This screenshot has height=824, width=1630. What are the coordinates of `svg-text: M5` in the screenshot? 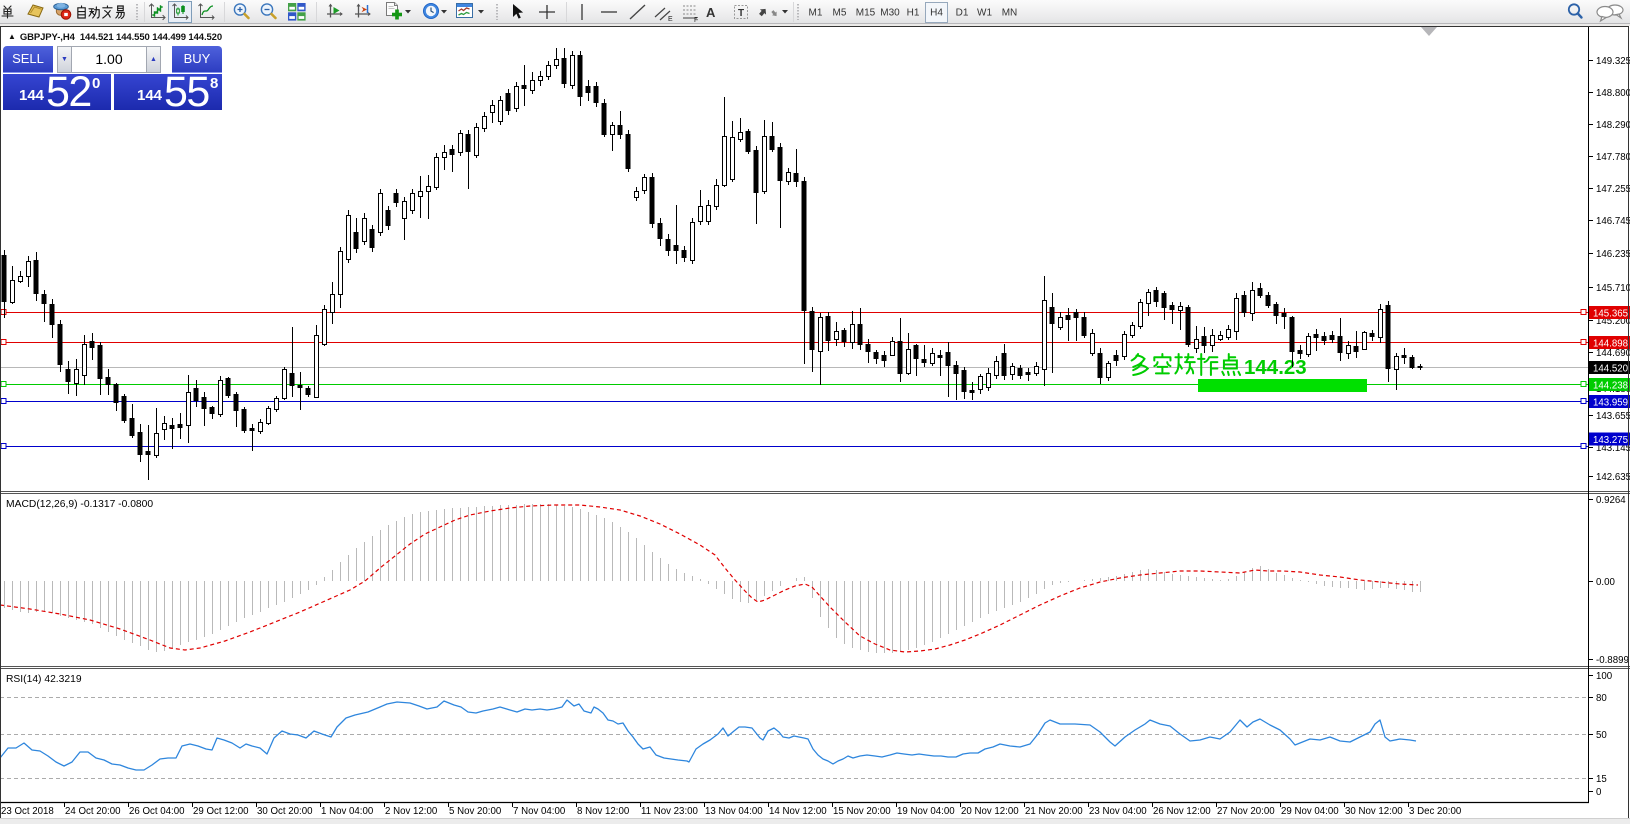 It's located at (840, 13).